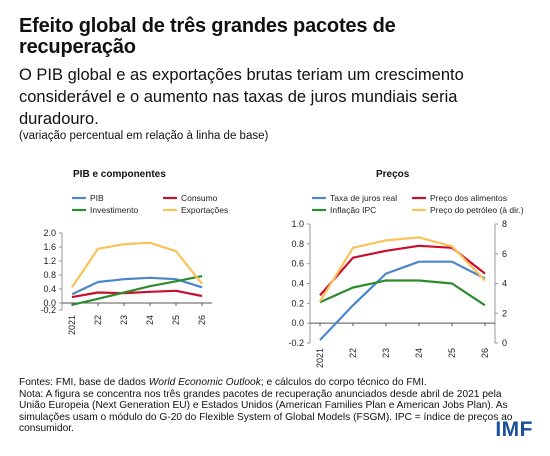 The height and width of the screenshot is (456, 550). I want to click on panel-title-right: Preços, so click(393, 174).